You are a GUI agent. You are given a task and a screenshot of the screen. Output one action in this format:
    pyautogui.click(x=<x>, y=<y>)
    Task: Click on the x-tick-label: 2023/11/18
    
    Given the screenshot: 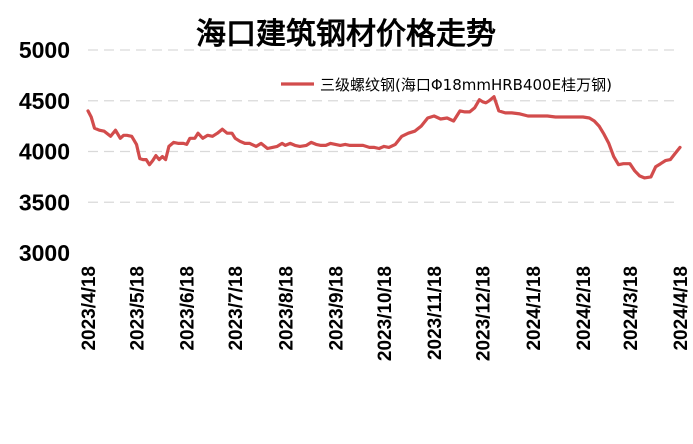 What is the action you would take?
    pyautogui.click(x=435, y=313)
    